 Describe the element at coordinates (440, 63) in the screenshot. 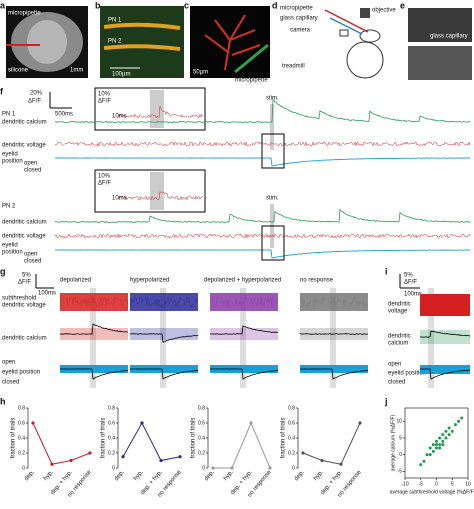

I see `image-e2` at that location.